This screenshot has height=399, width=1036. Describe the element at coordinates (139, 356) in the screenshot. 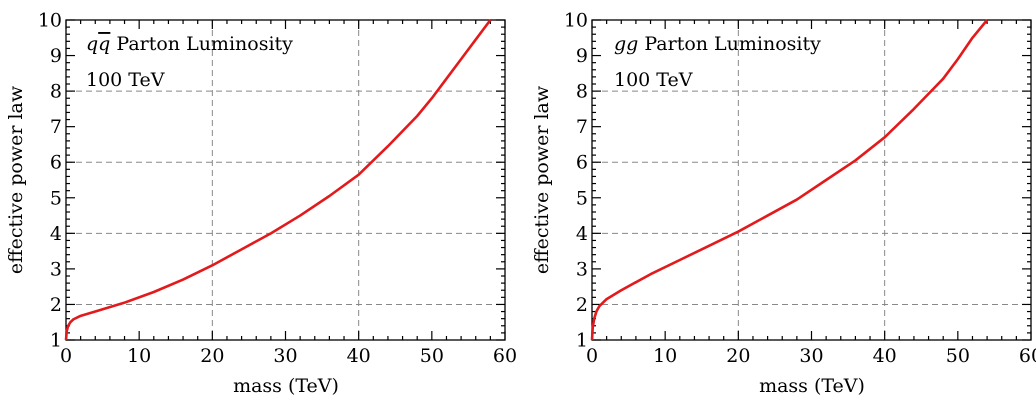

I see `left-xtick-label-10: 10` at that location.